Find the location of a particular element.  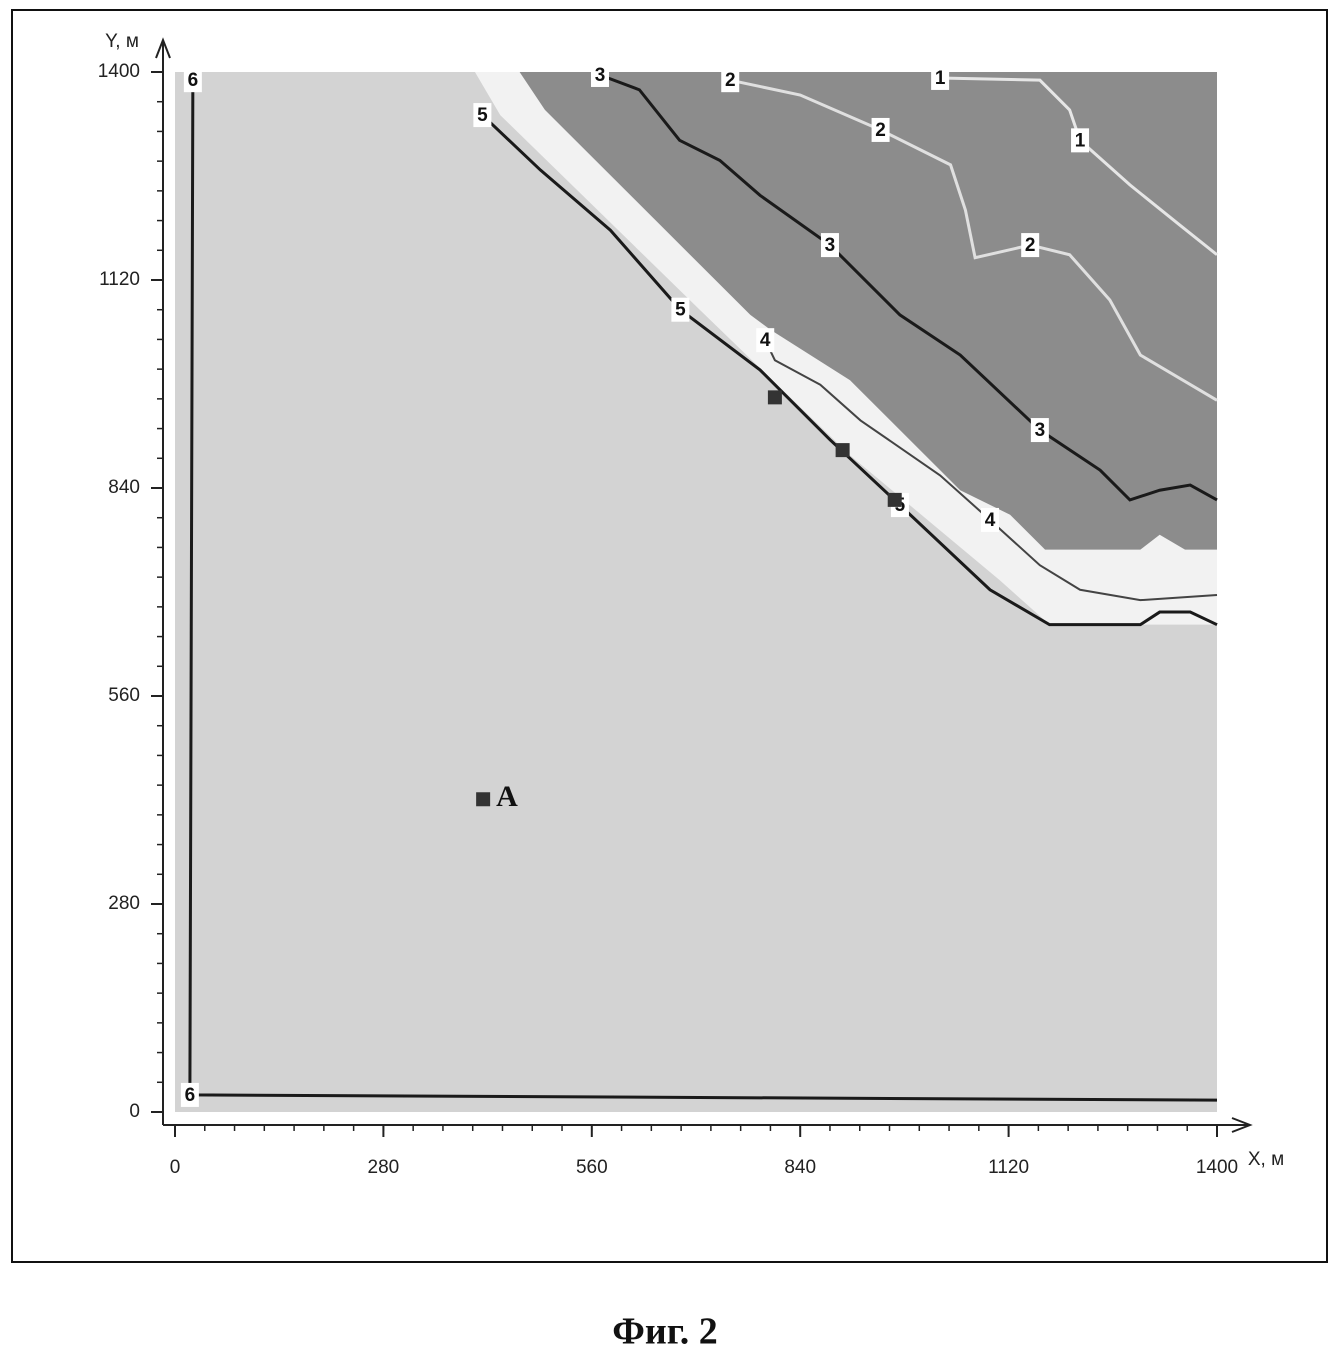

x-axis-label: X, м is located at coordinates (1266, 1159).